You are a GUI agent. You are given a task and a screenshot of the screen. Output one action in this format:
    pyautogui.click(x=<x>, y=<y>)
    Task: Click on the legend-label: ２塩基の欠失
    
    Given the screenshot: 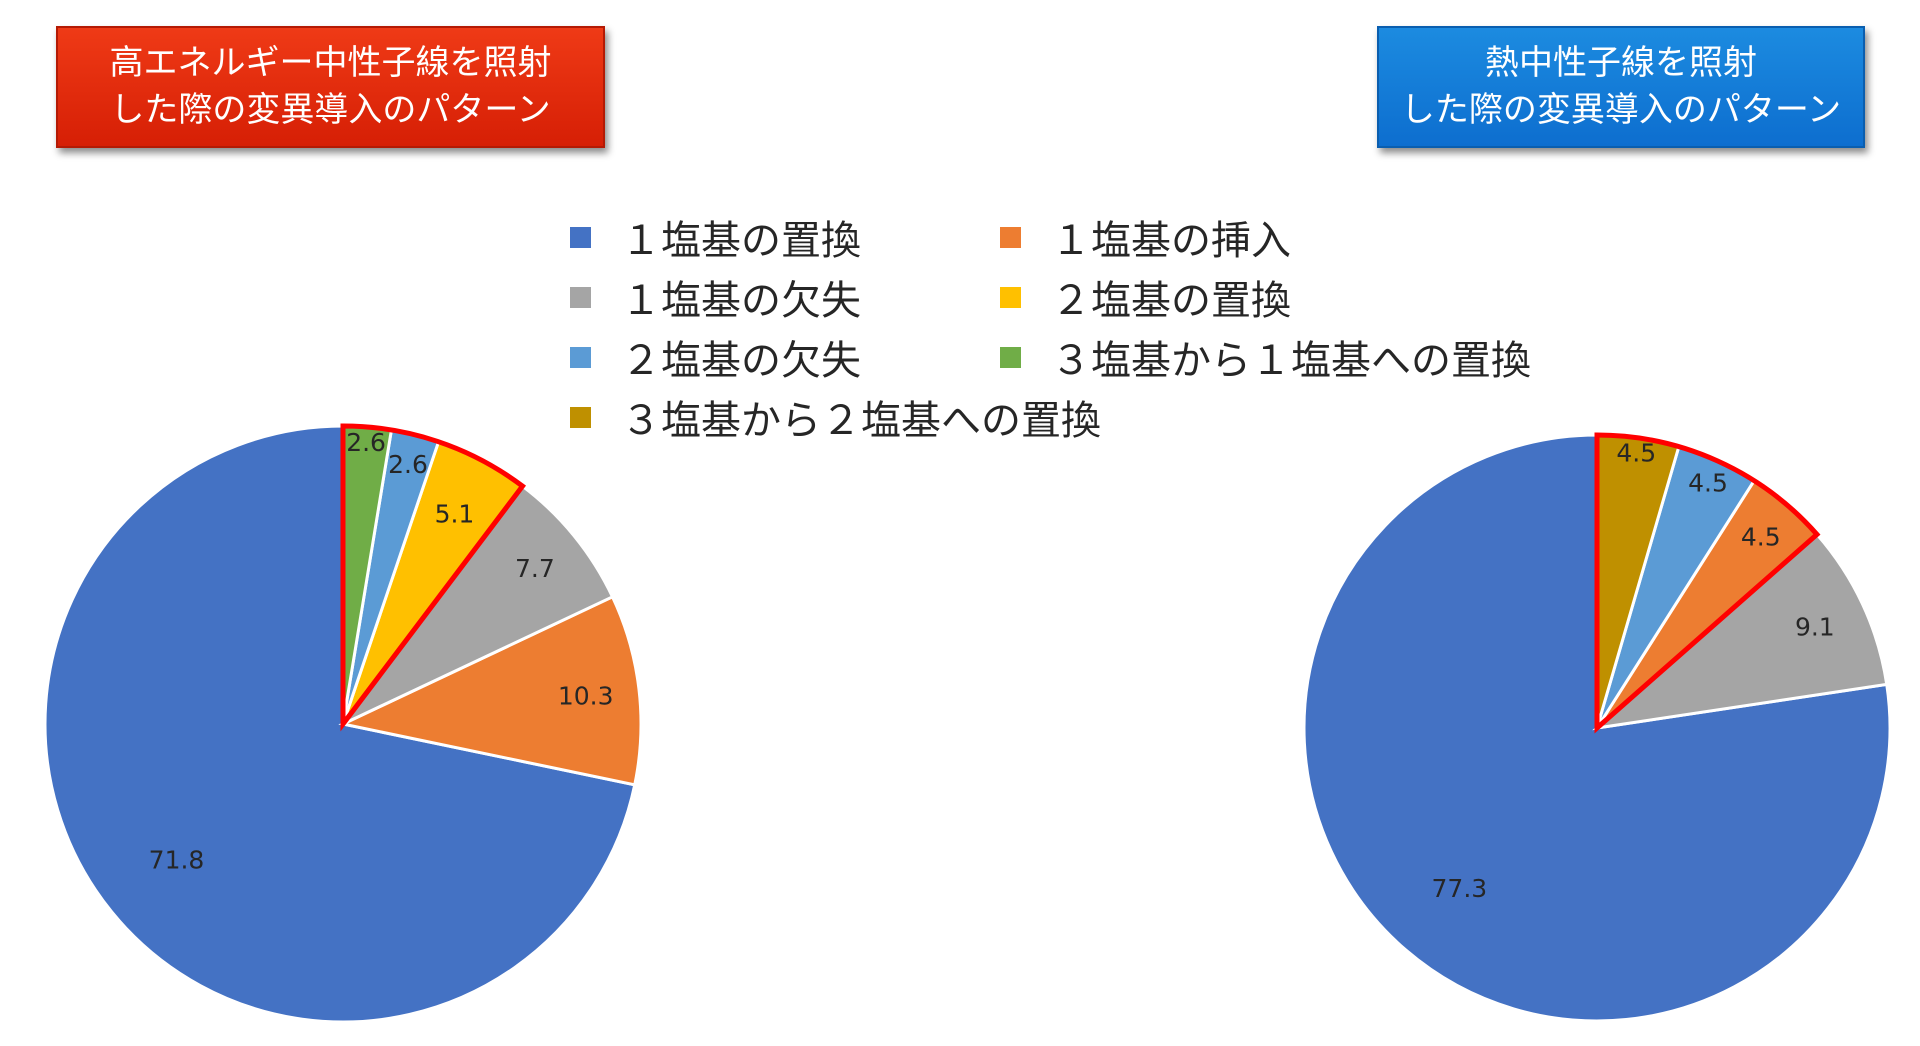 What is the action you would take?
    pyautogui.click(x=741, y=361)
    